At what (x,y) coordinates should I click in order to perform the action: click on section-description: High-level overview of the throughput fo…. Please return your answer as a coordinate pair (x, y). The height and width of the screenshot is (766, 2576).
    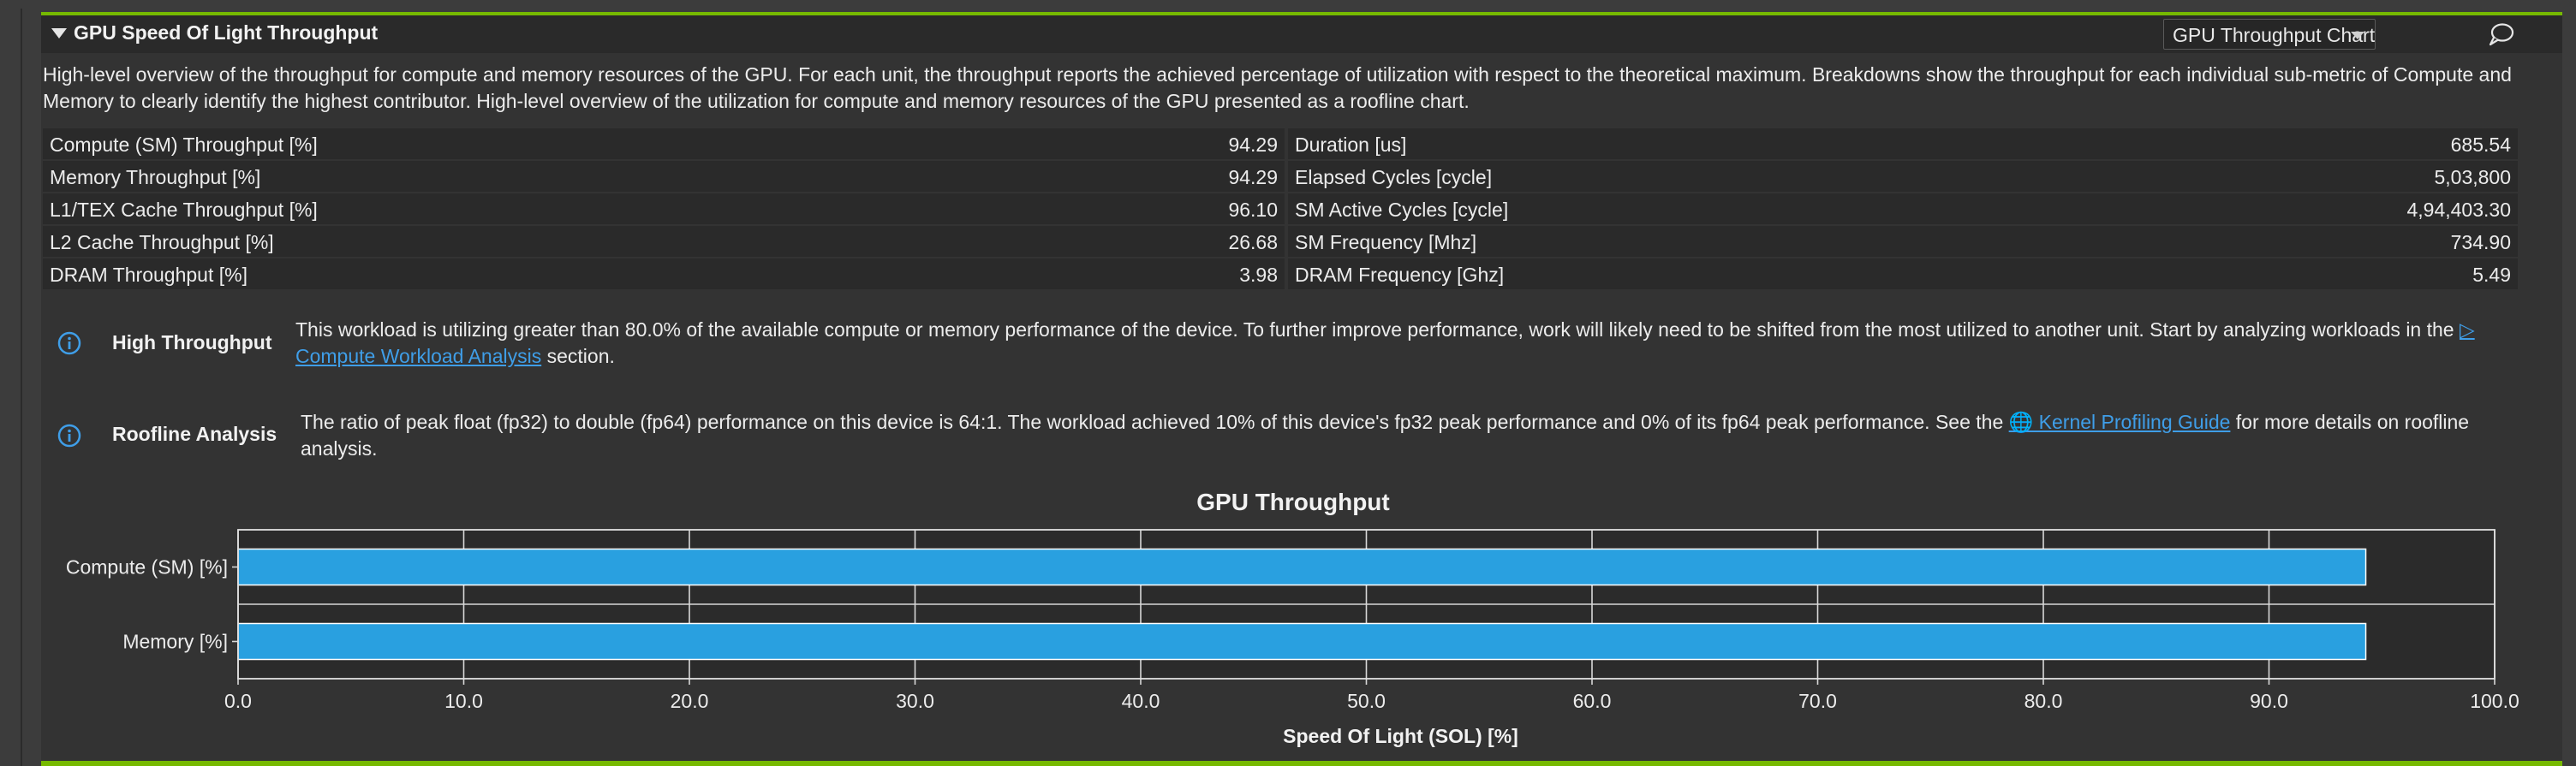
    Looking at the image, I should click on (1277, 87).